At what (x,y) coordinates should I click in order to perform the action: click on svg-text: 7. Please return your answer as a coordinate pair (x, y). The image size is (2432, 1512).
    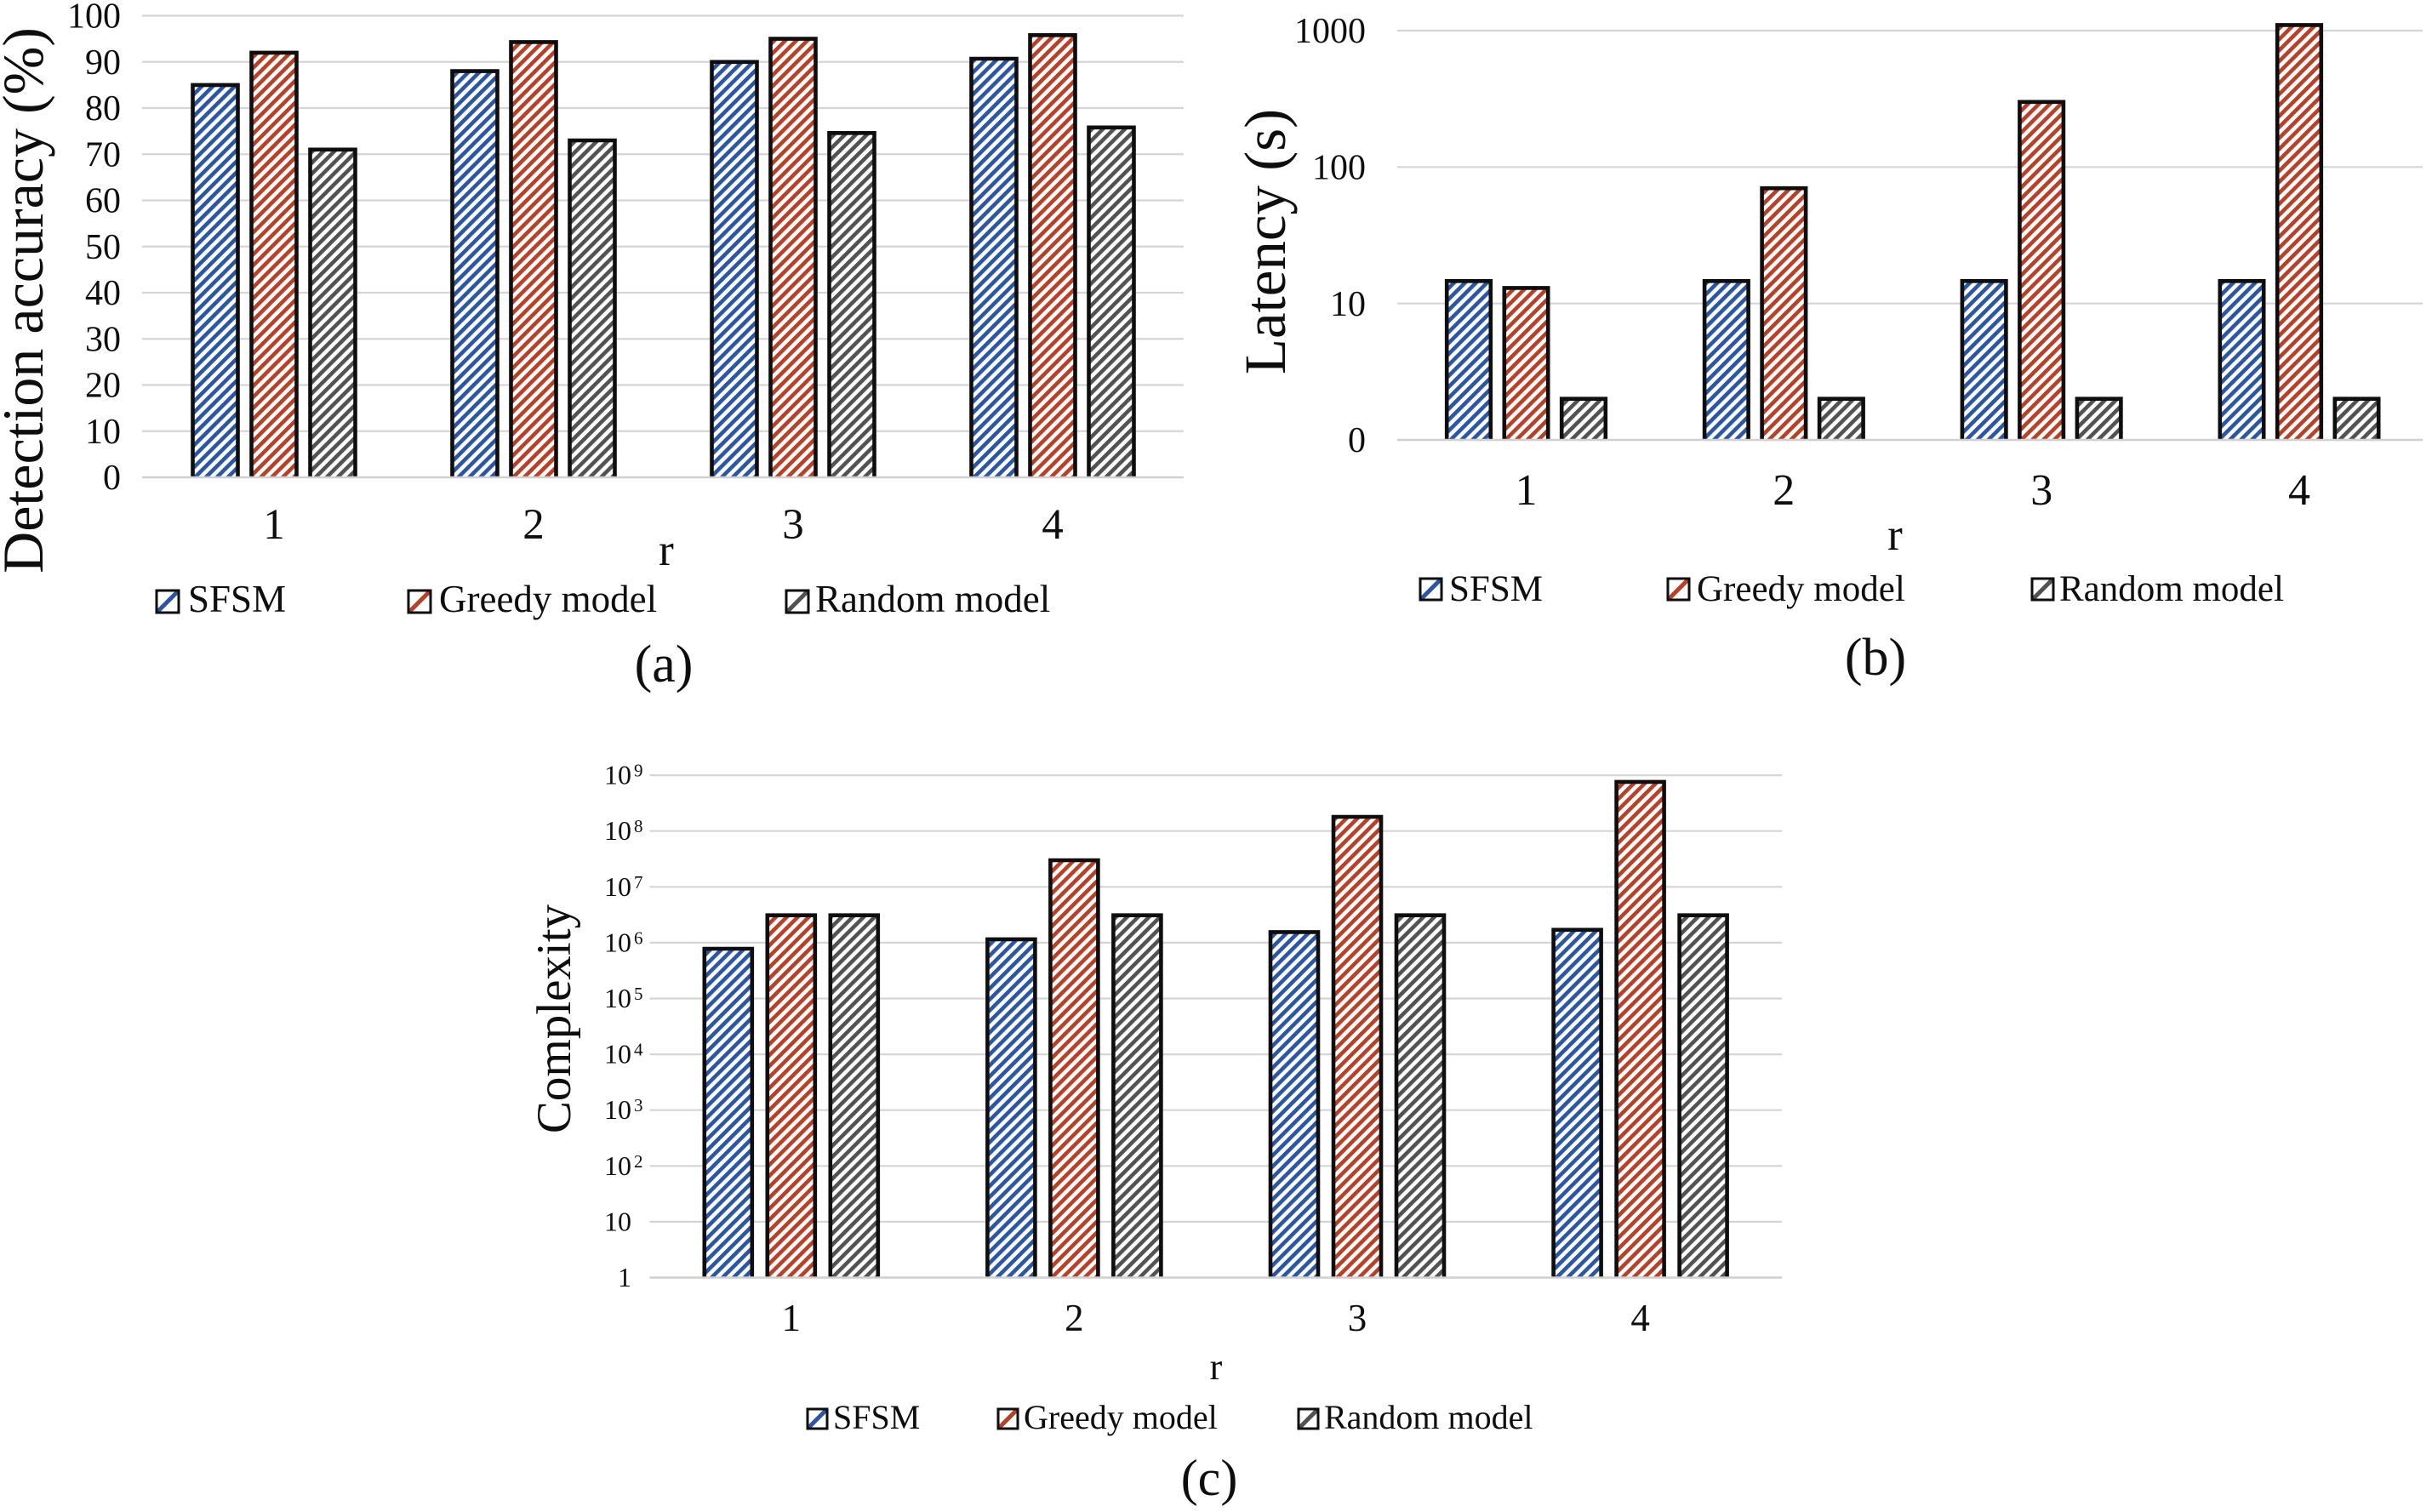
    Looking at the image, I should click on (638, 882).